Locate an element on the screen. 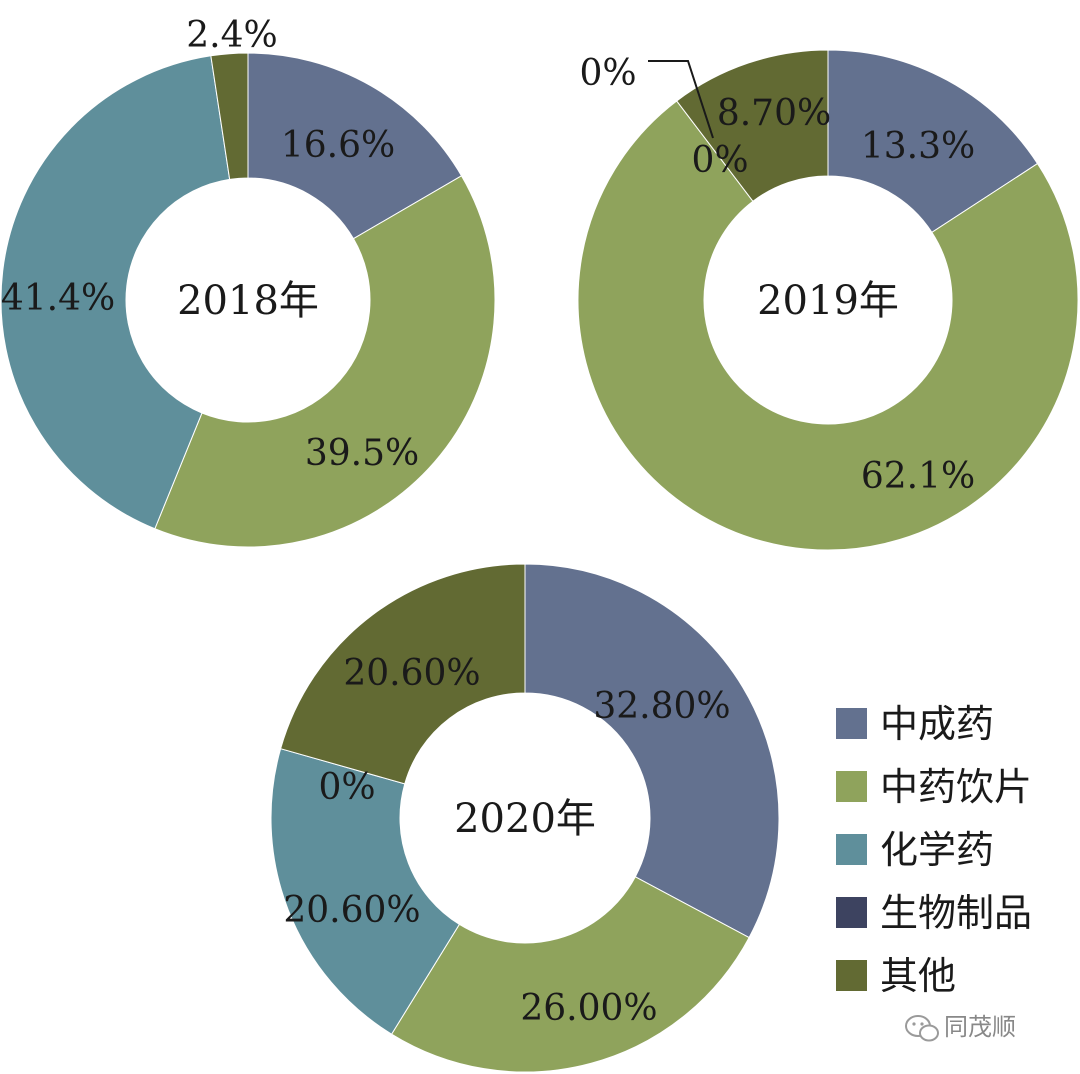 The height and width of the screenshot is (1074, 1080). data-label-中药饮片: 39.5% is located at coordinates (362, 453).